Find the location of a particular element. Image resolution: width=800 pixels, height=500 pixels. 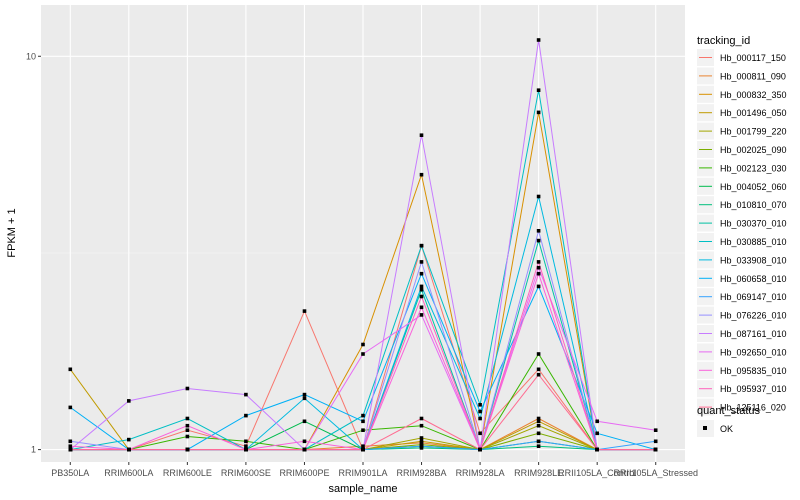

x-tick-label: RRIM600SE is located at coordinates (246, 473).